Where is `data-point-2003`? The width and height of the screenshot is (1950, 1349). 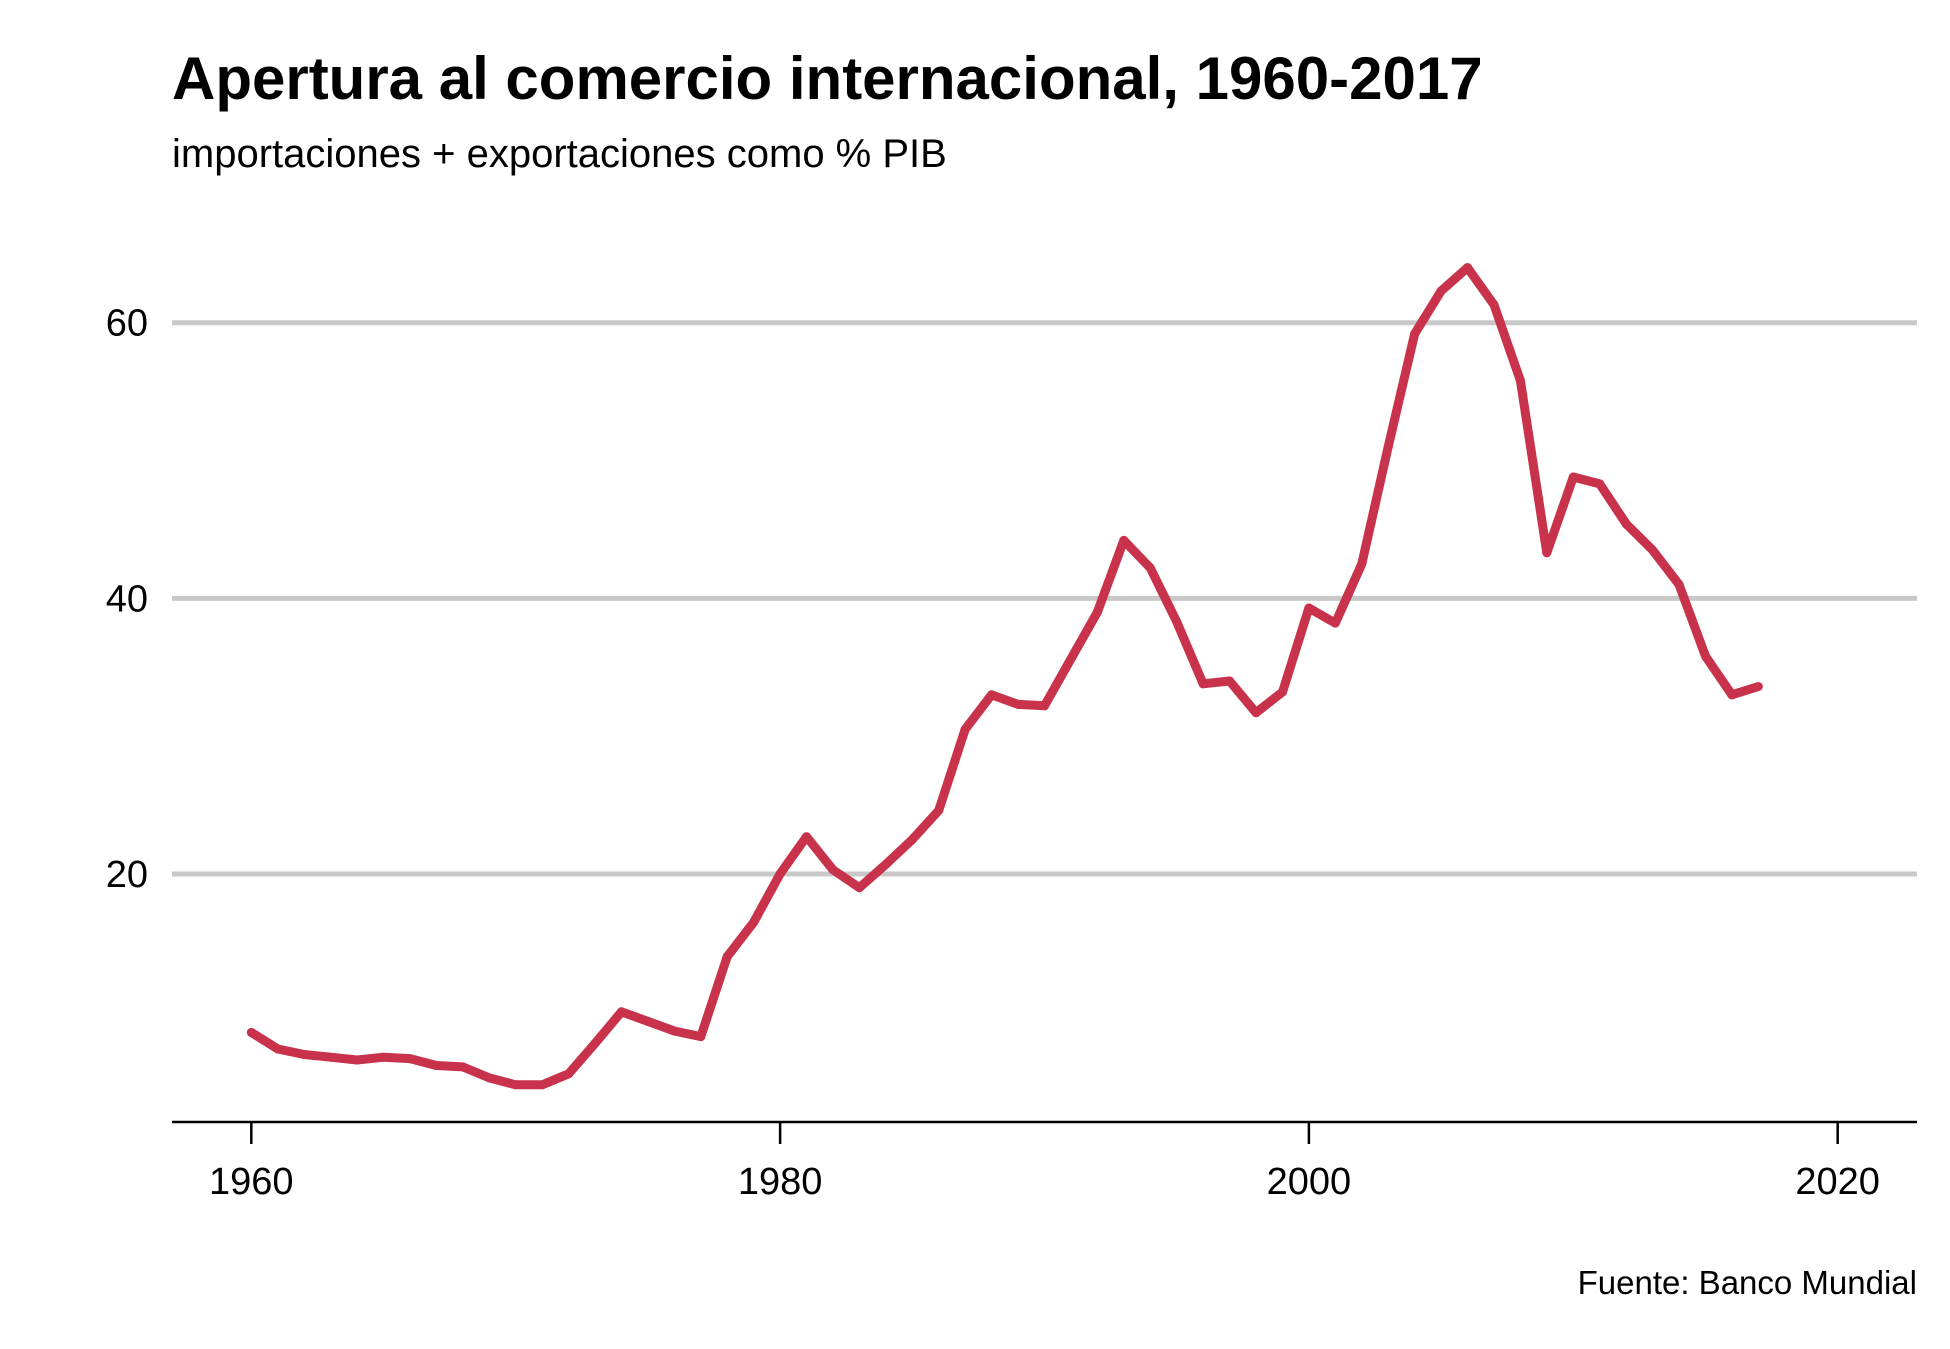 data-point-2003 is located at coordinates (1388, 447).